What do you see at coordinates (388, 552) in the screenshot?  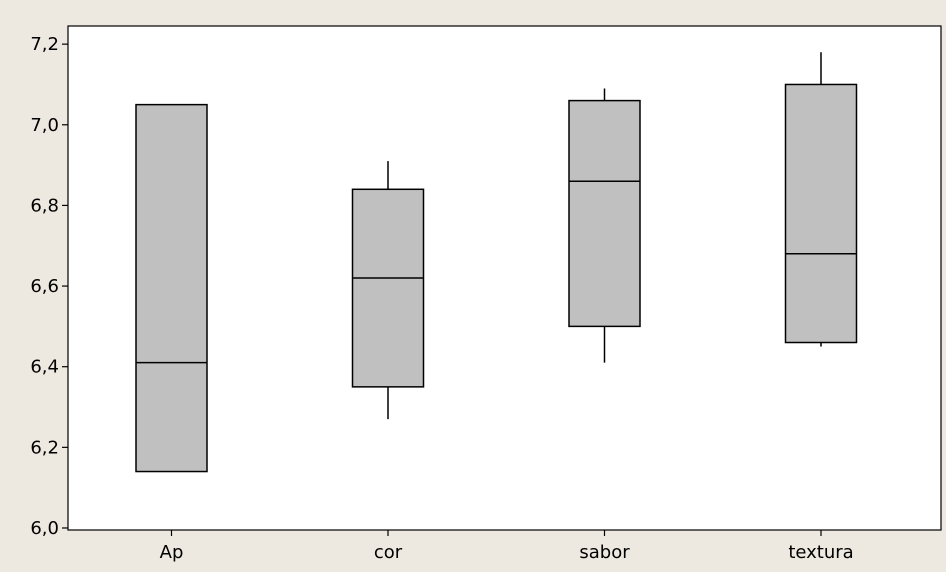 I see `x-tick-label: cor` at bounding box center [388, 552].